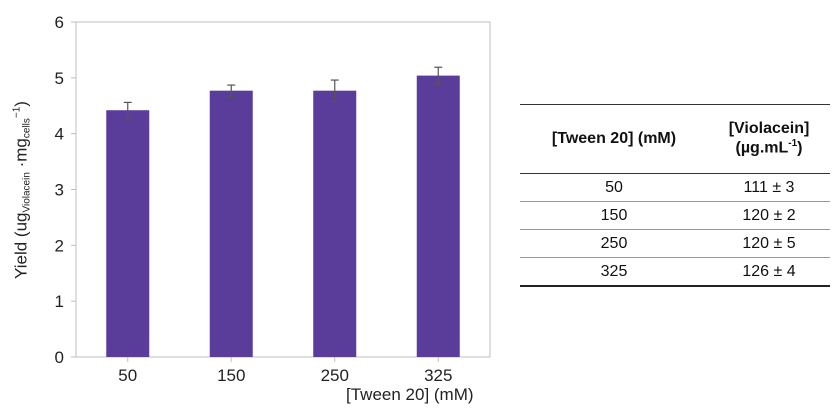 The image size is (836, 415). Describe the element at coordinates (614, 139) in the screenshot. I see `header-tween: [Tween 20] (mM)` at that location.